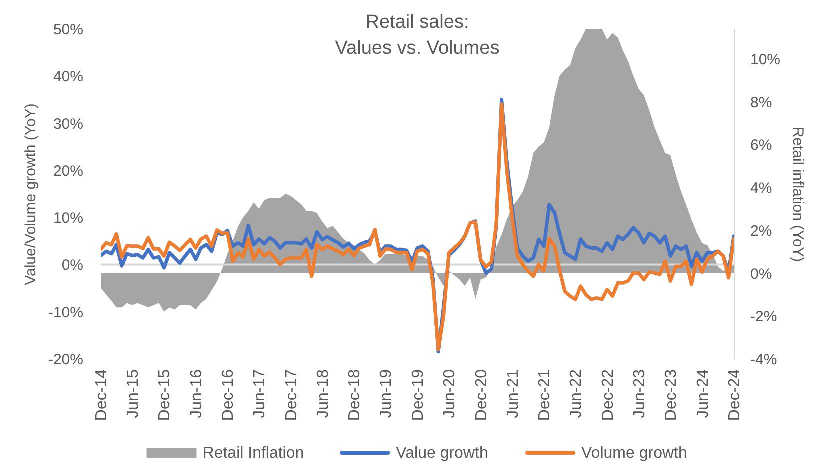  I want to click on x-tick-label: Jun-24, so click(703, 393).